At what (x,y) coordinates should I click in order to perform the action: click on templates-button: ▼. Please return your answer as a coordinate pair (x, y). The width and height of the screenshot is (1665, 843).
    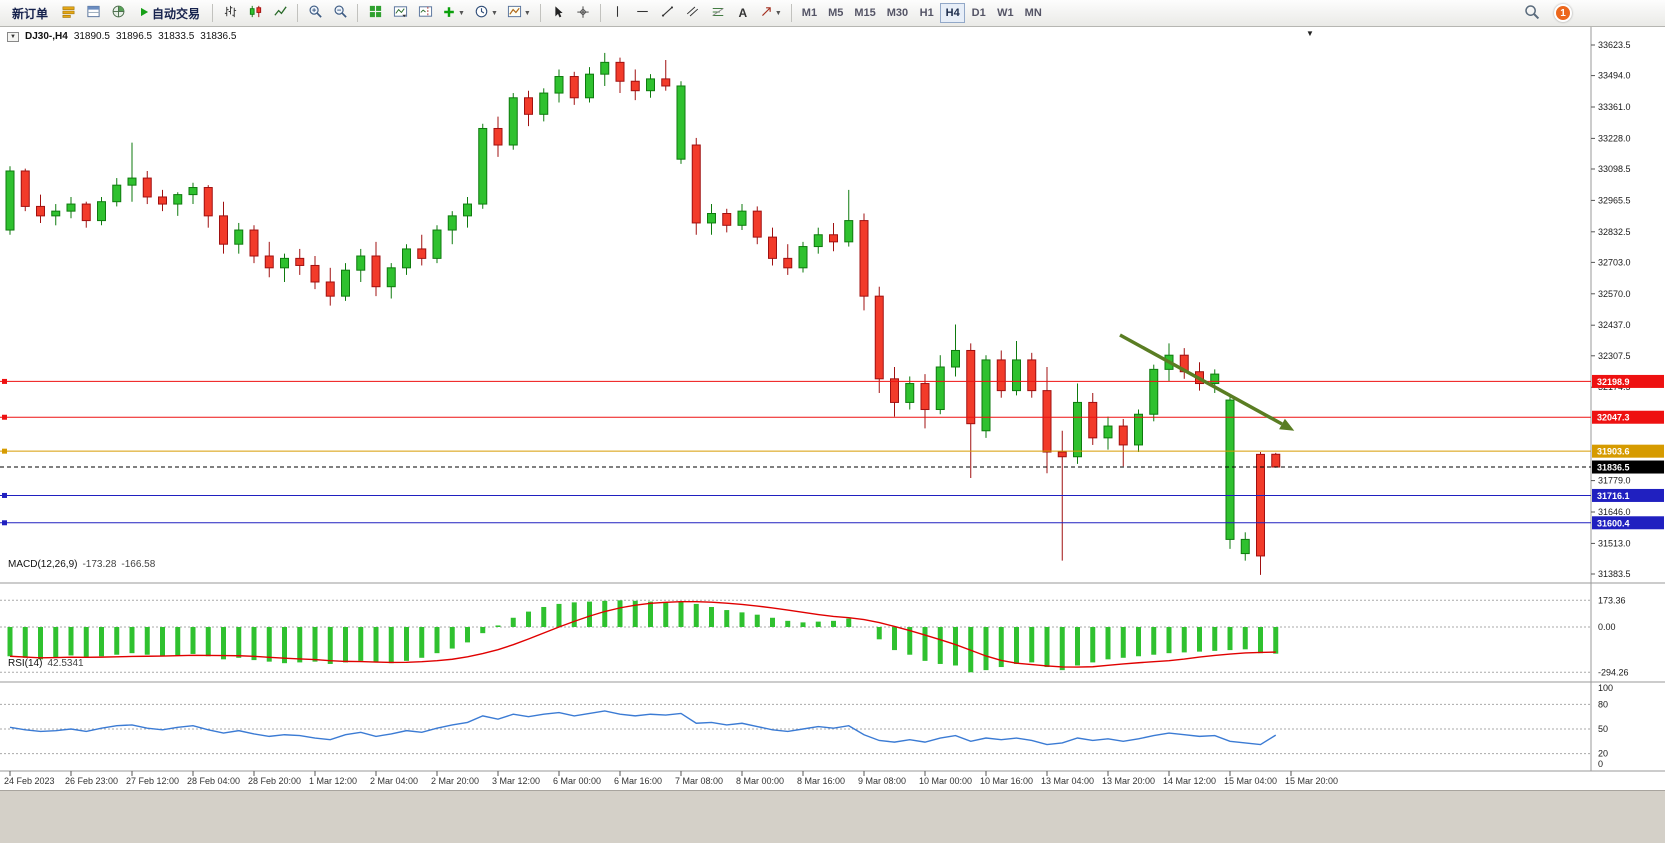
    Looking at the image, I should click on (519, 13).